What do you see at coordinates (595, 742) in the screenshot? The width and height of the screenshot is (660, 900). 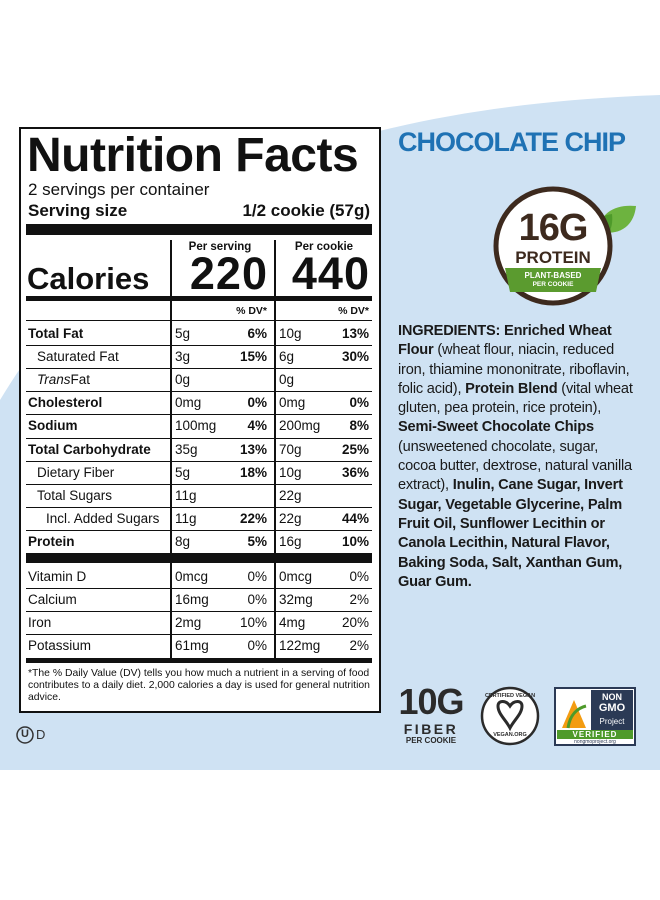 I see `non-gmo-url: nongmoproject.org` at bounding box center [595, 742].